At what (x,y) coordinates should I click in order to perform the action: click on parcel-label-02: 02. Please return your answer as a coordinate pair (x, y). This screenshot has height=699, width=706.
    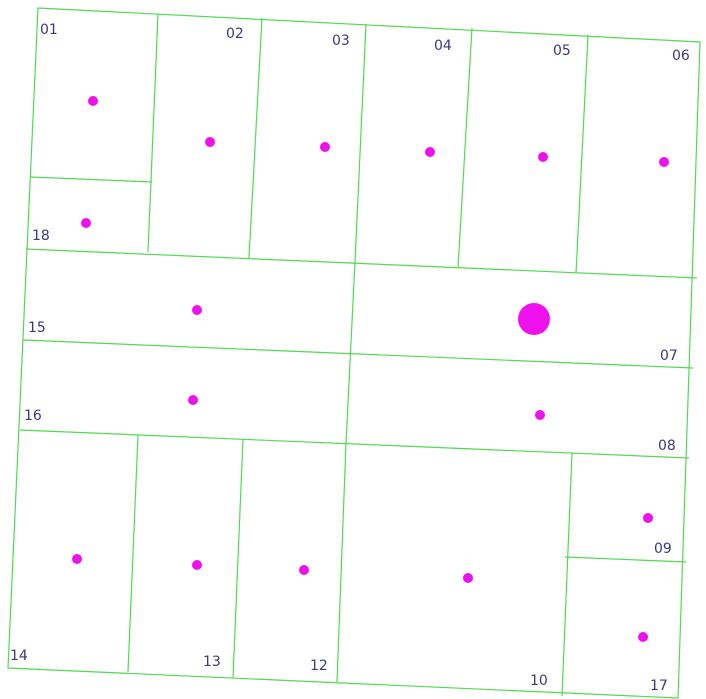
    Looking at the image, I should click on (235, 34).